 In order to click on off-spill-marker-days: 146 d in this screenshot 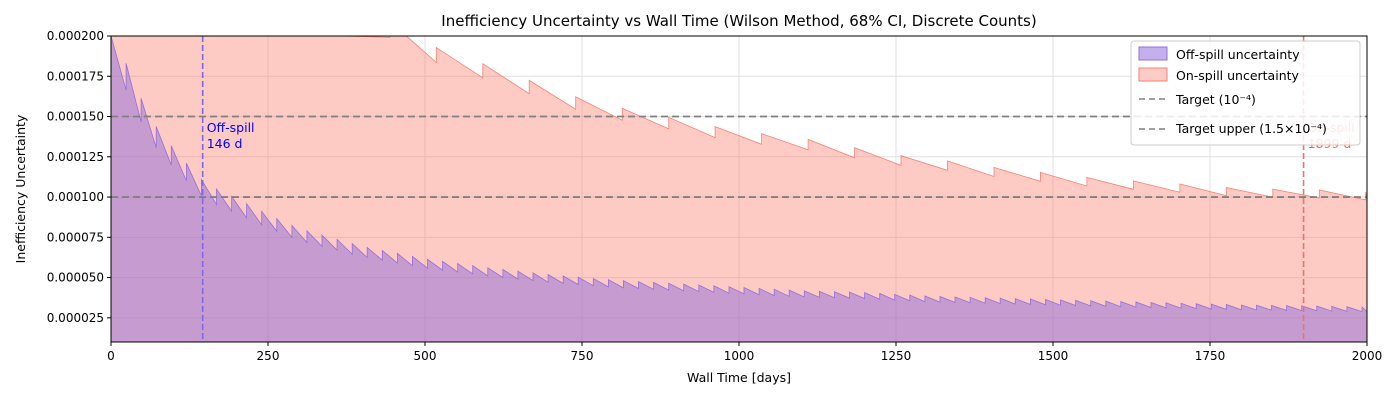, I will do `click(225, 143)`.